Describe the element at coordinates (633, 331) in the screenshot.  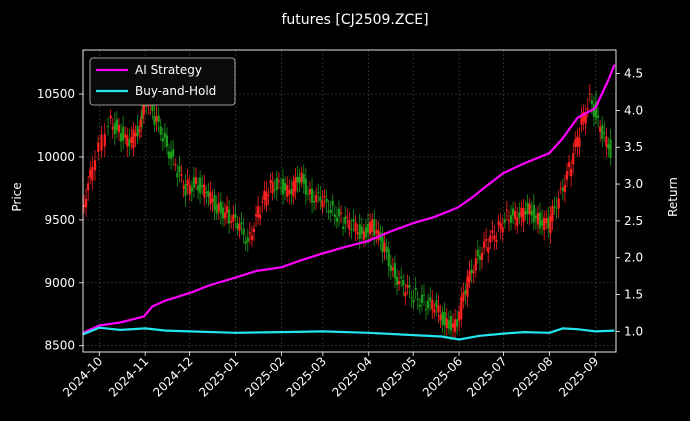
I see `y-right-tick-label: 1.0` at that location.